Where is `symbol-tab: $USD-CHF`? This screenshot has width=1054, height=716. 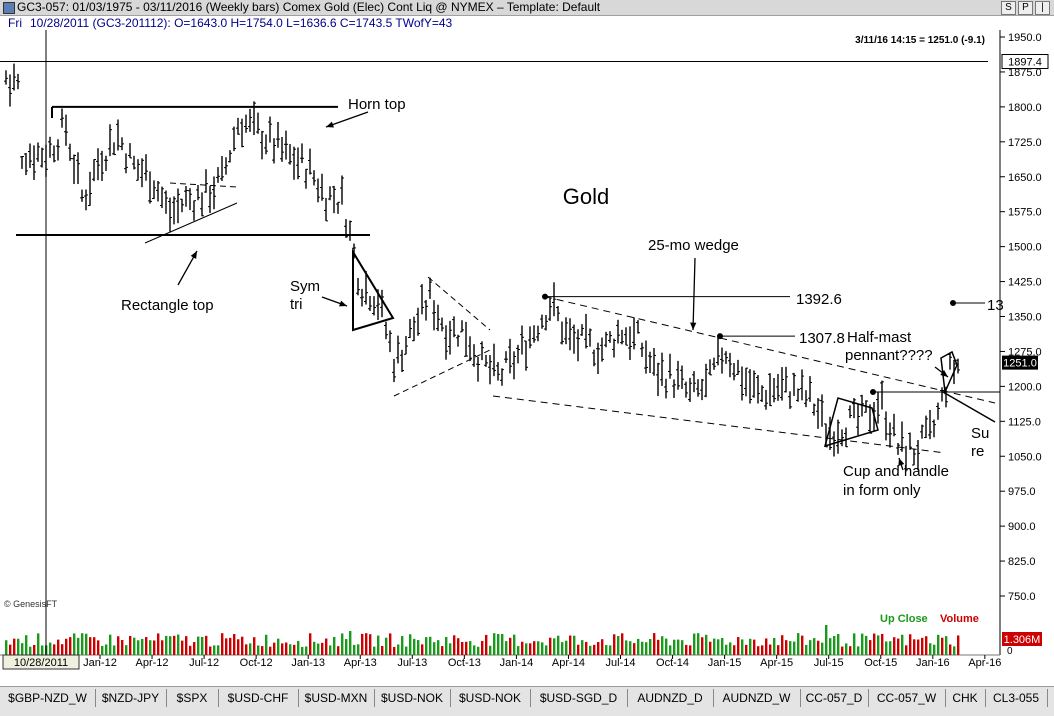
symbol-tab: $USD-CHF is located at coordinates (258, 698).